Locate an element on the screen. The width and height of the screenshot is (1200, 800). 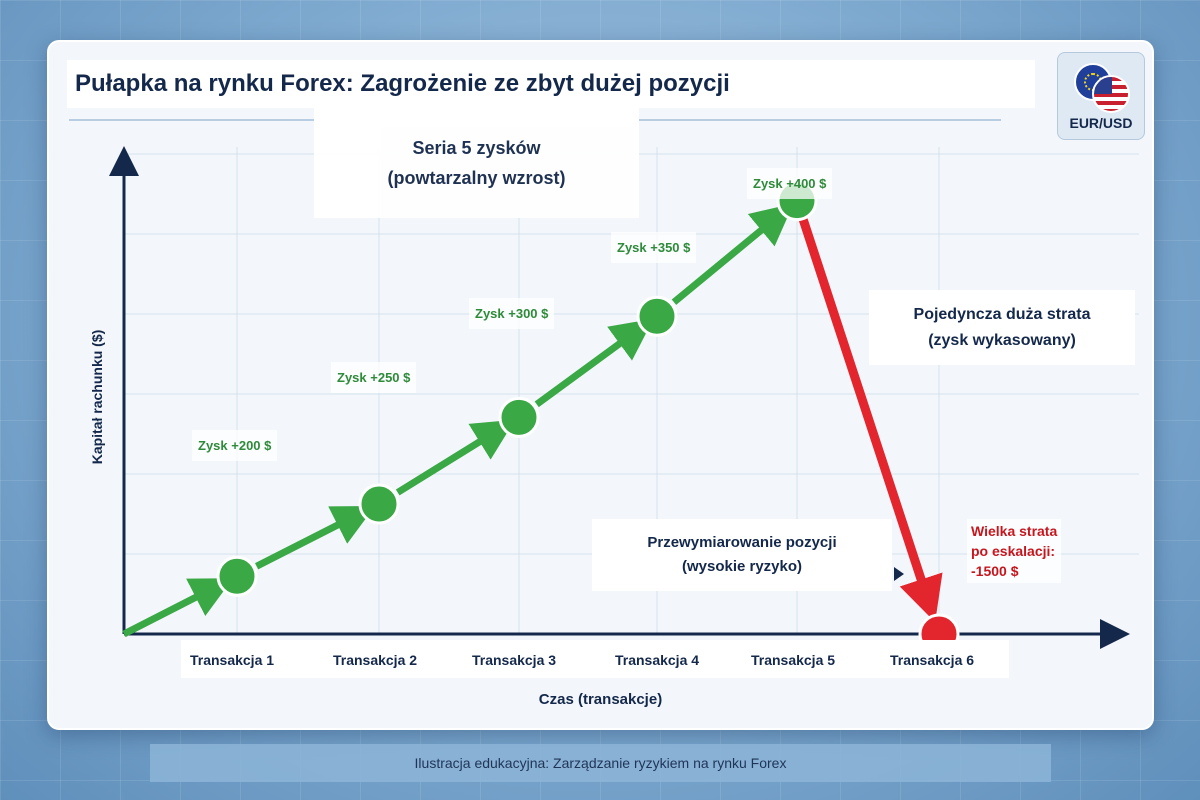
y-axis-label: Kapitał rachunku ($) is located at coordinates (97, 397).